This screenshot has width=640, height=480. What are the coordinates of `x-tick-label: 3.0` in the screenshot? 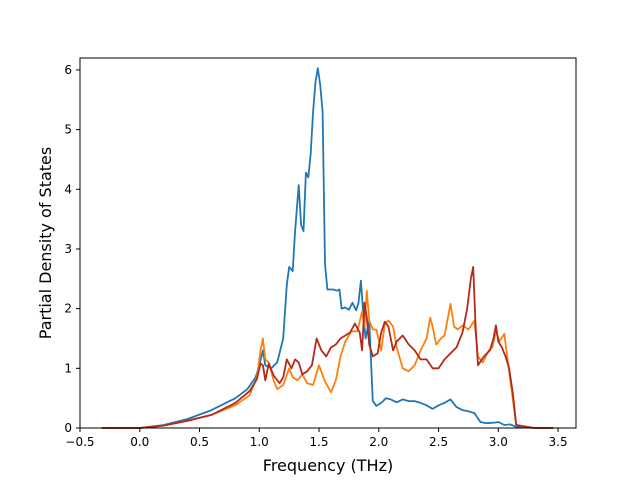 It's located at (498, 442).